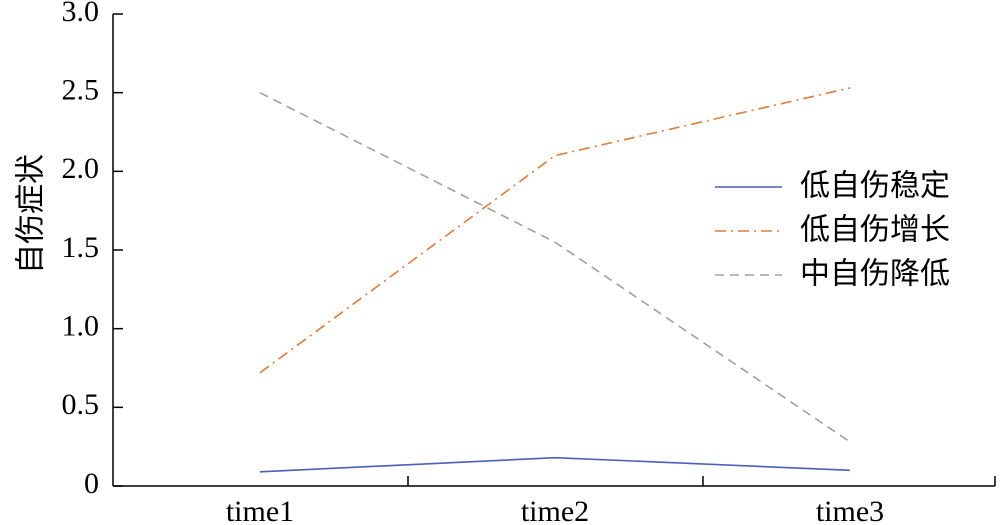 This screenshot has width=1000, height=525. What do you see at coordinates (260, 510) in the screenshot?
I see `x-tick-label: time1` at bounding box center [260, 510].